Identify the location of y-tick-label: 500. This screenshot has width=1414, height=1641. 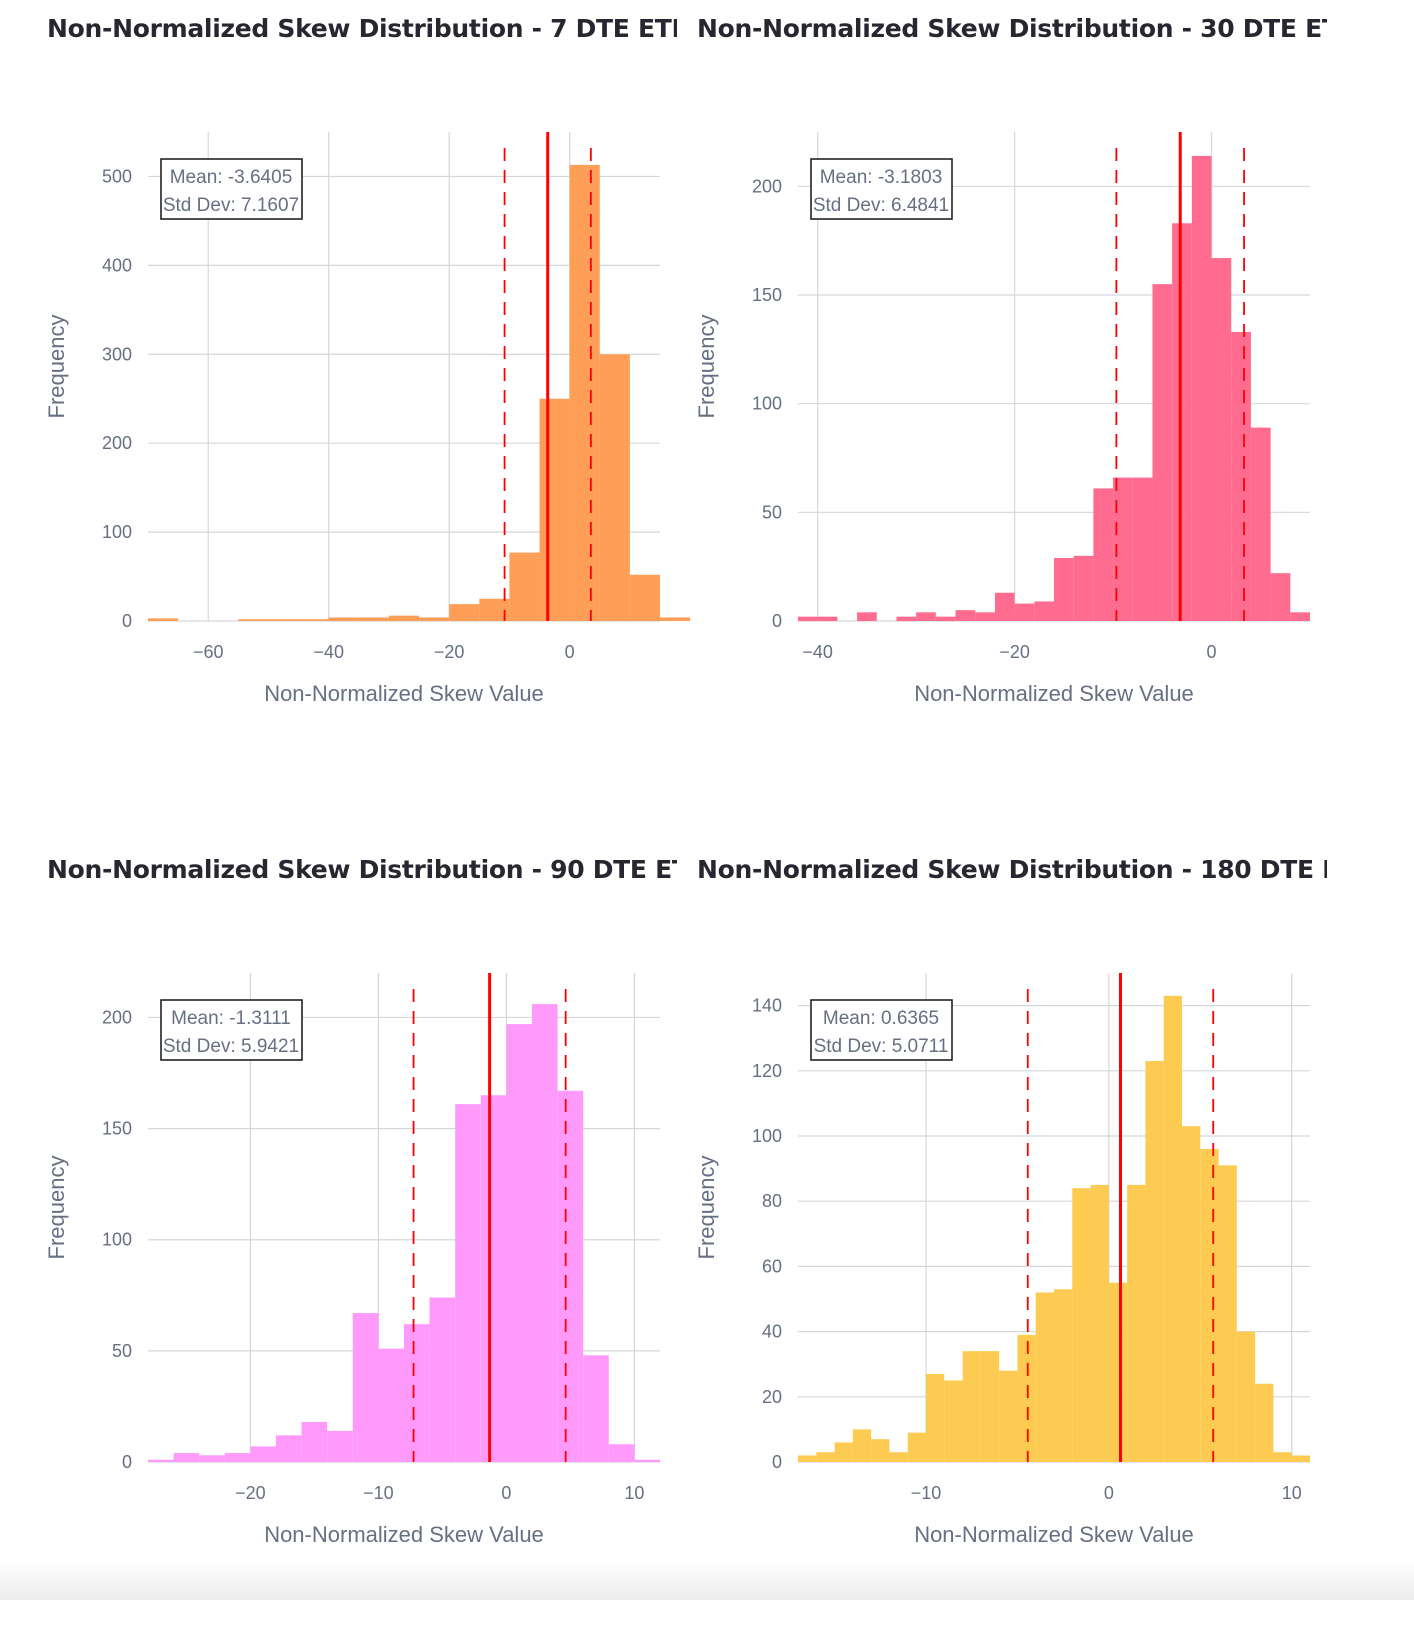
(117, 176).